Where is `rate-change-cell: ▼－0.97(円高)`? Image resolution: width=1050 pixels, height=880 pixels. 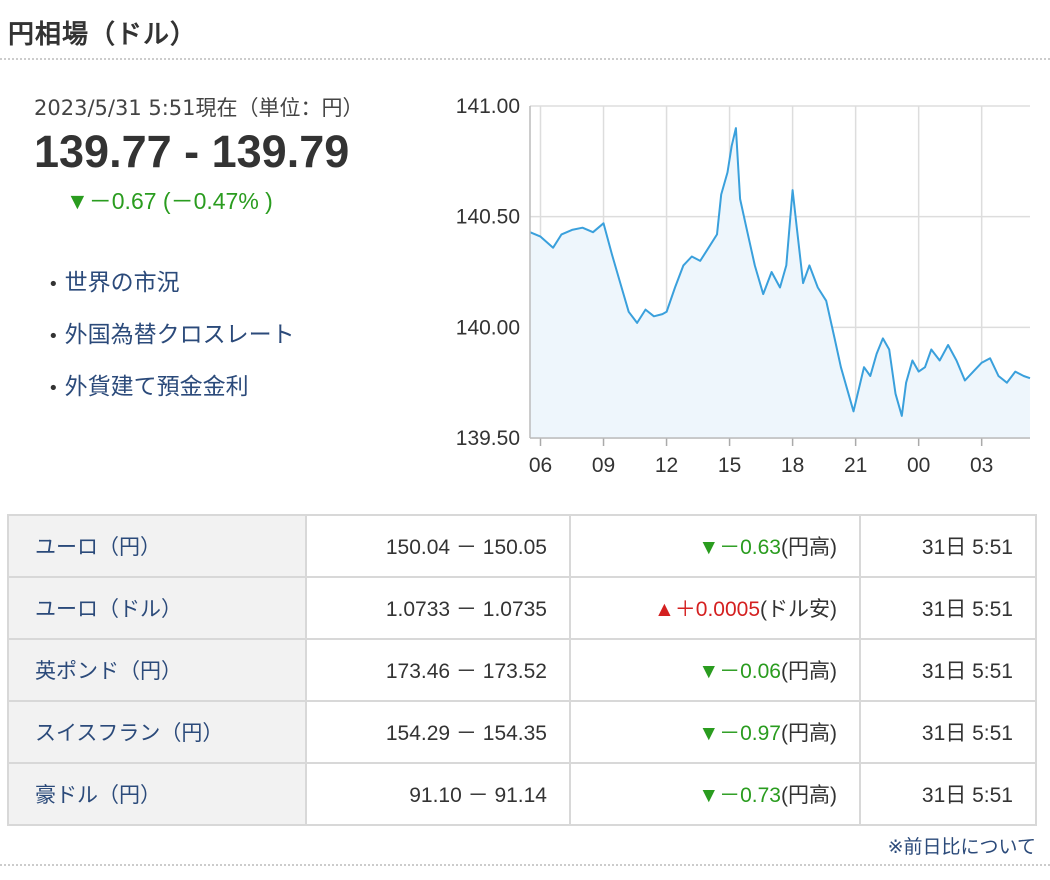 rate-change-cell: ▼－0.97(円高) is located at coordinates (715, 732).